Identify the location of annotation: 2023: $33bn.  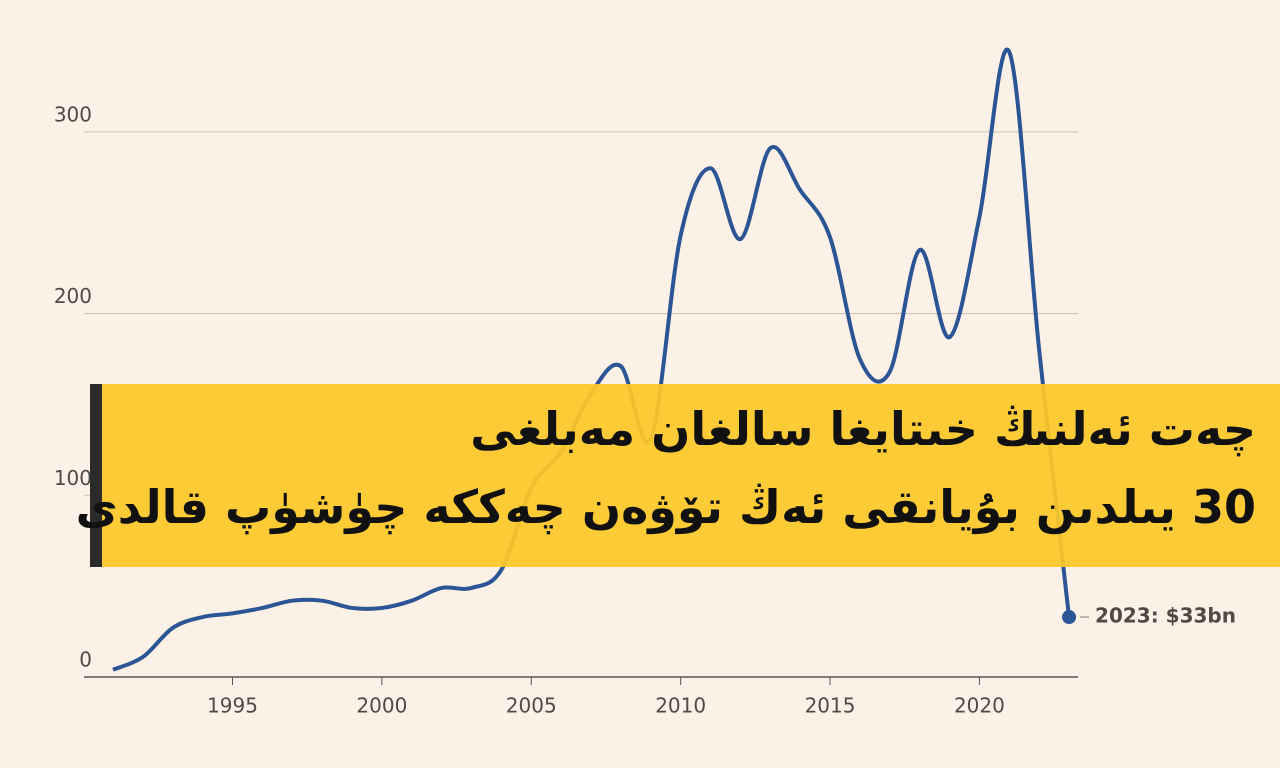
(1165, 616).